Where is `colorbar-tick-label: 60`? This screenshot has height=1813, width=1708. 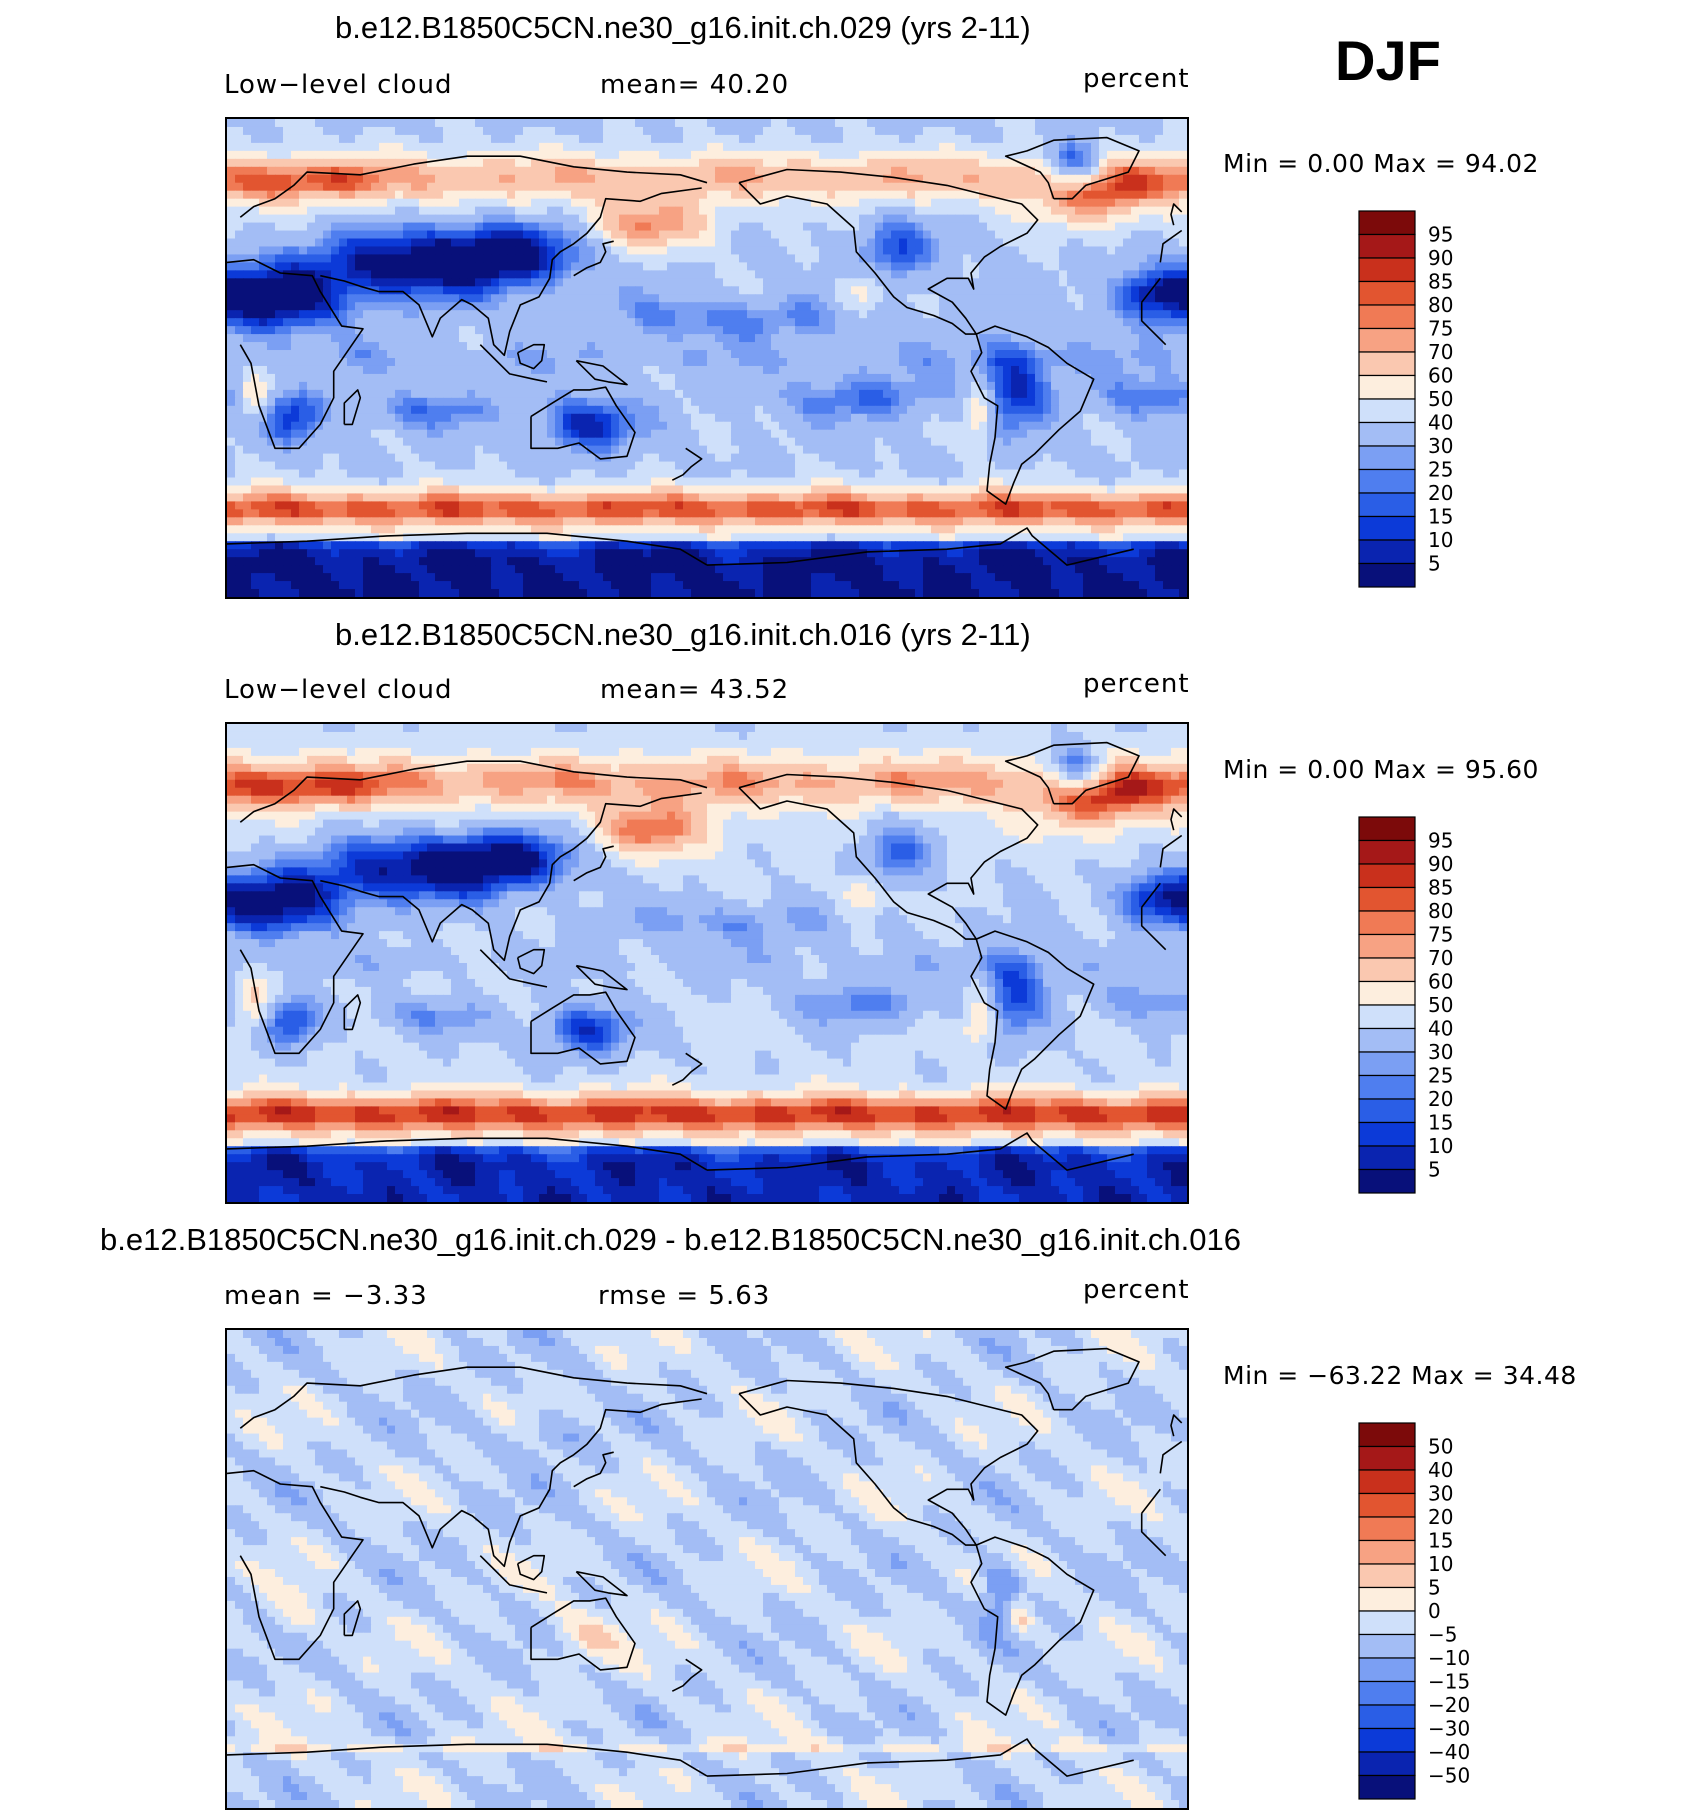 colorbar-tick-label: 60 is located at coordinates (1440, 982).